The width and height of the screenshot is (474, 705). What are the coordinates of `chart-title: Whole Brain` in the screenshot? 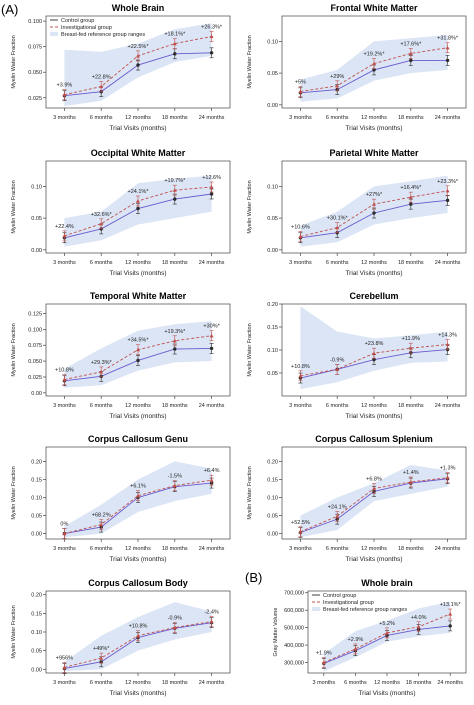 It's located at (138, 8).